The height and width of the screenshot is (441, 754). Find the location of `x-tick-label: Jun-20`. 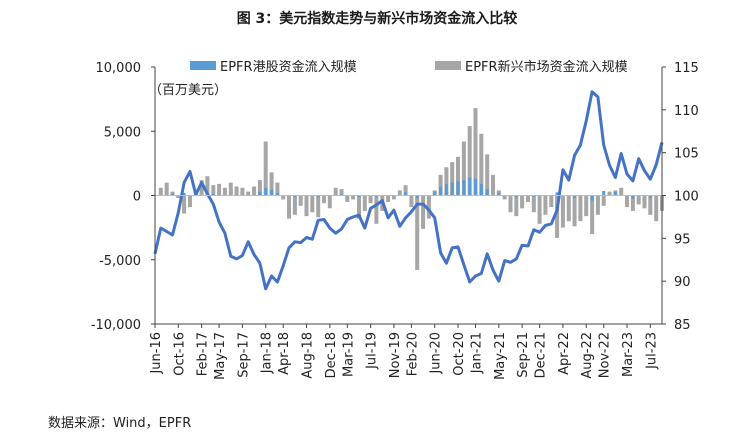

x-tick-label: Jun-20 is located at coordinates (436, 353).